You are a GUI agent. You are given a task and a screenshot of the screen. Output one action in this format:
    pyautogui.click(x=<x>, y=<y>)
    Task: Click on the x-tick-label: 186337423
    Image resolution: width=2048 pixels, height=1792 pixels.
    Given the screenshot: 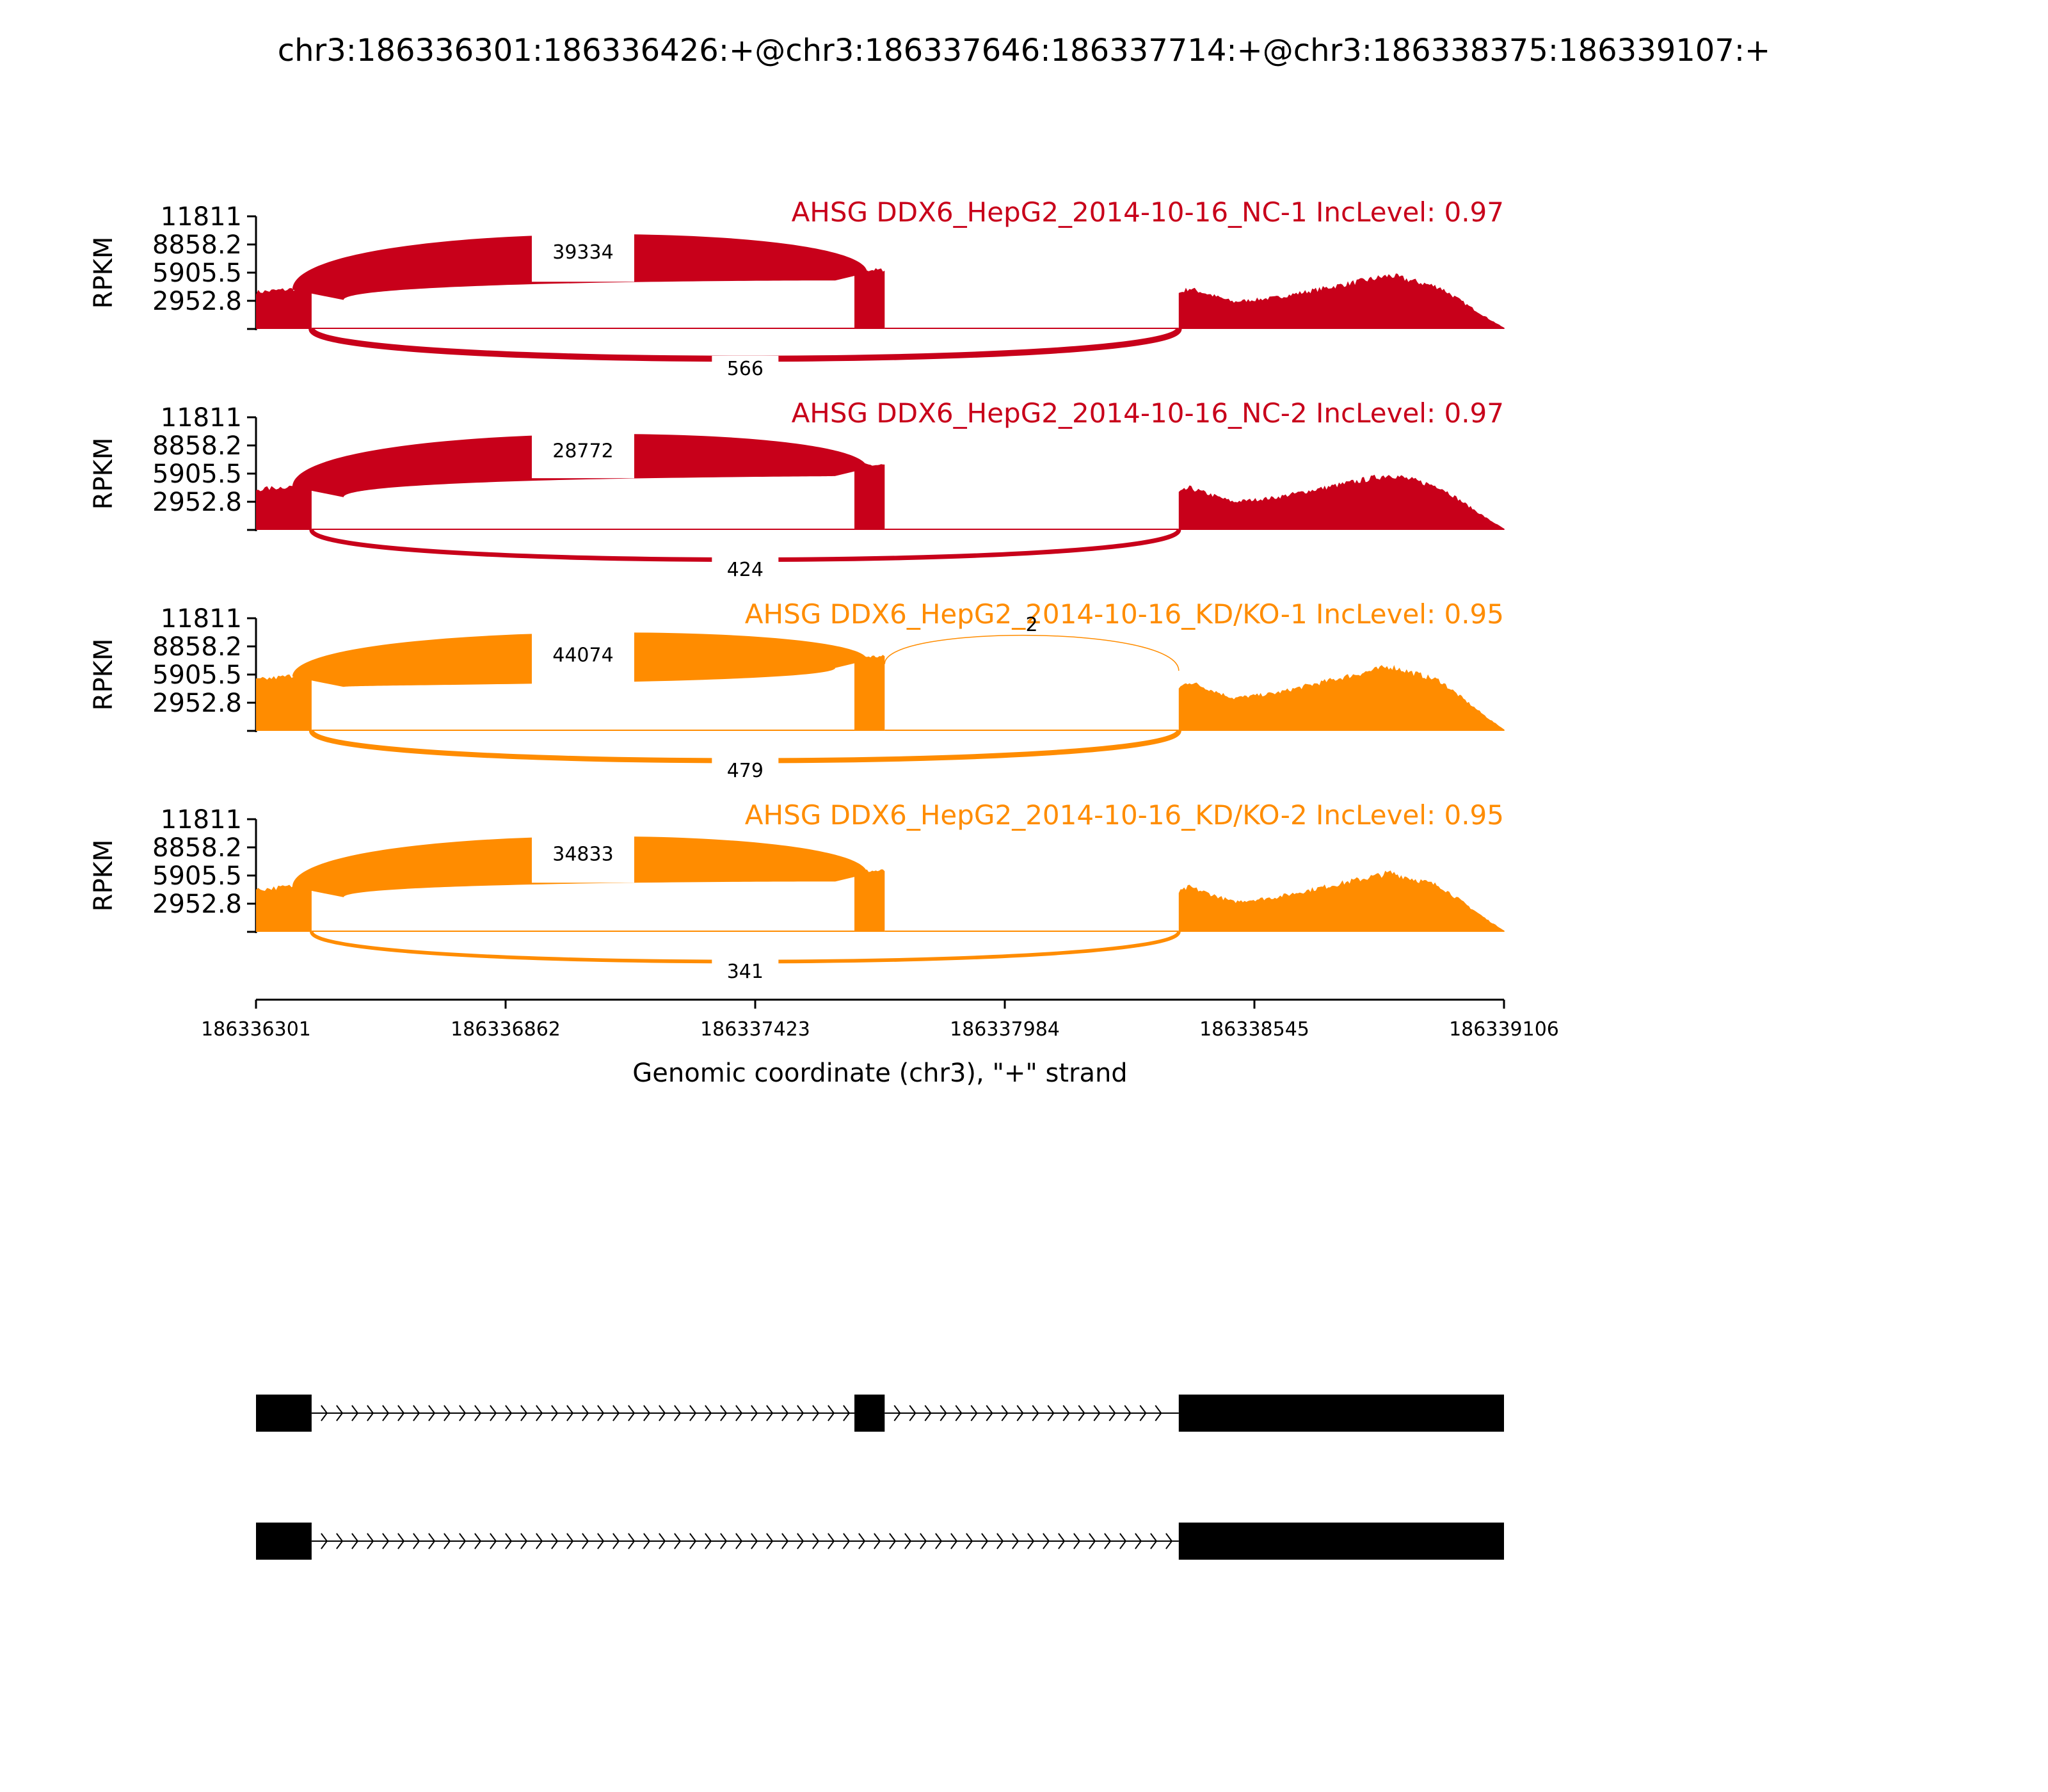 What is the action you would take?
    pyautogui.click(x=755, y=1029)
    